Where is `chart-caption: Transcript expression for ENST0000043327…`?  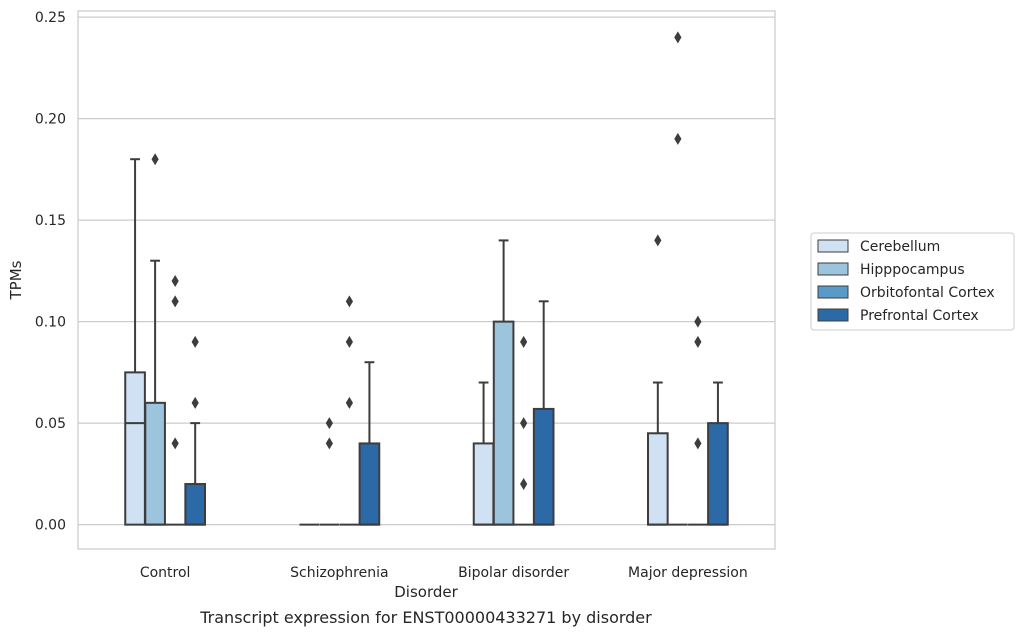 chart-caption: Transcript expression for ENST0000043327… is located at coordinates (425, 617).